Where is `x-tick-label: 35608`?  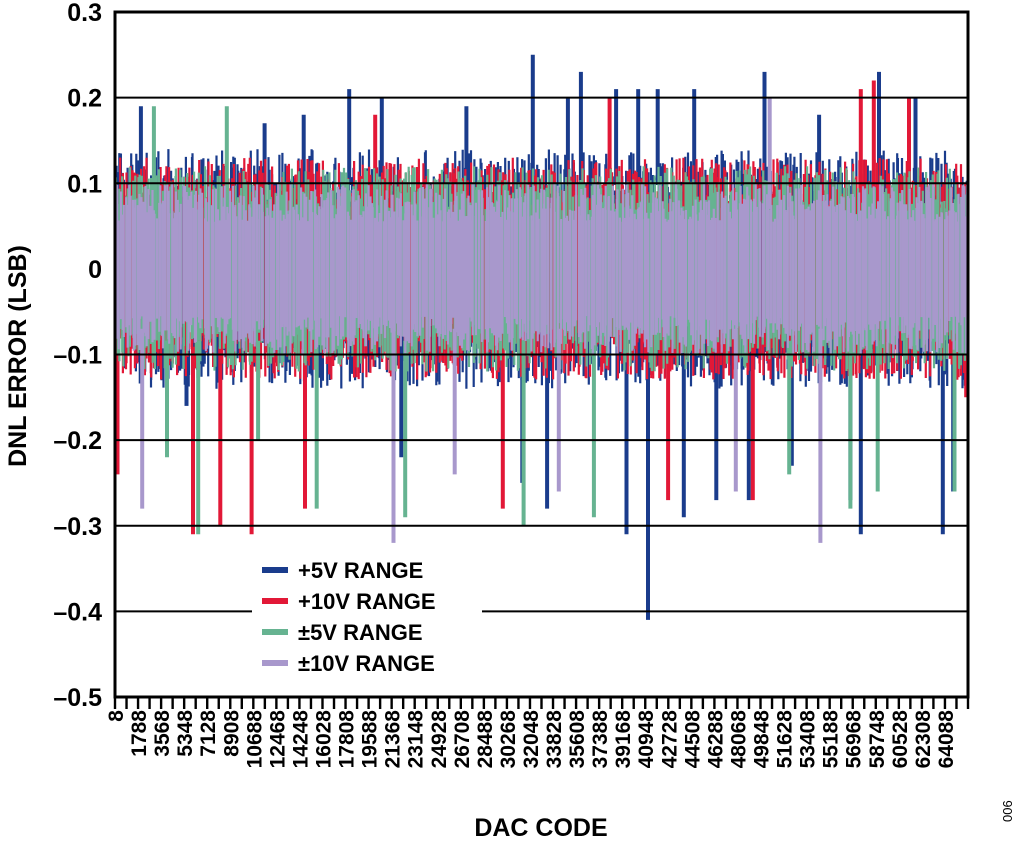 x-tick-label: 35608 is located at coordinates (577, 739).